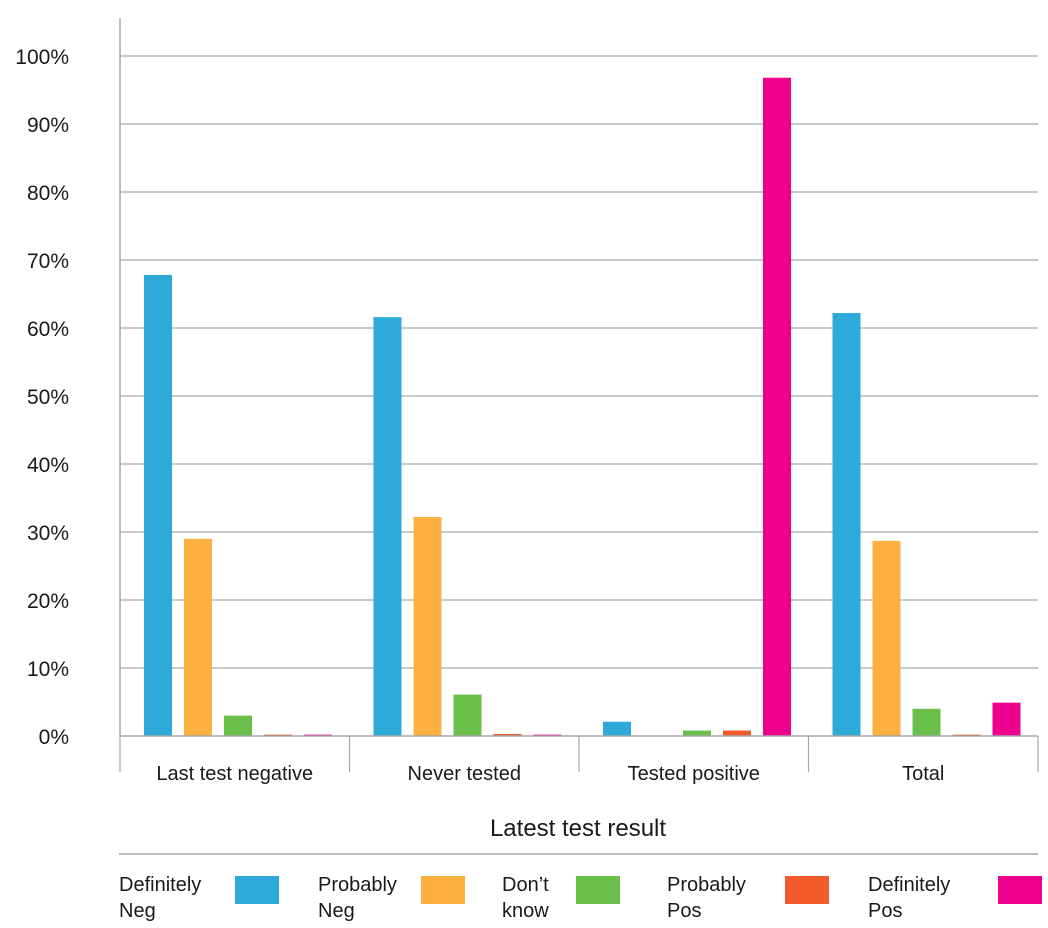 Image resolution: width=1048 pixels, height=928 pixels. What do you see at coordinates (48, 669) in the screenshot?
I see `y-tick-label: 10%` at bounding box center [48, 669].